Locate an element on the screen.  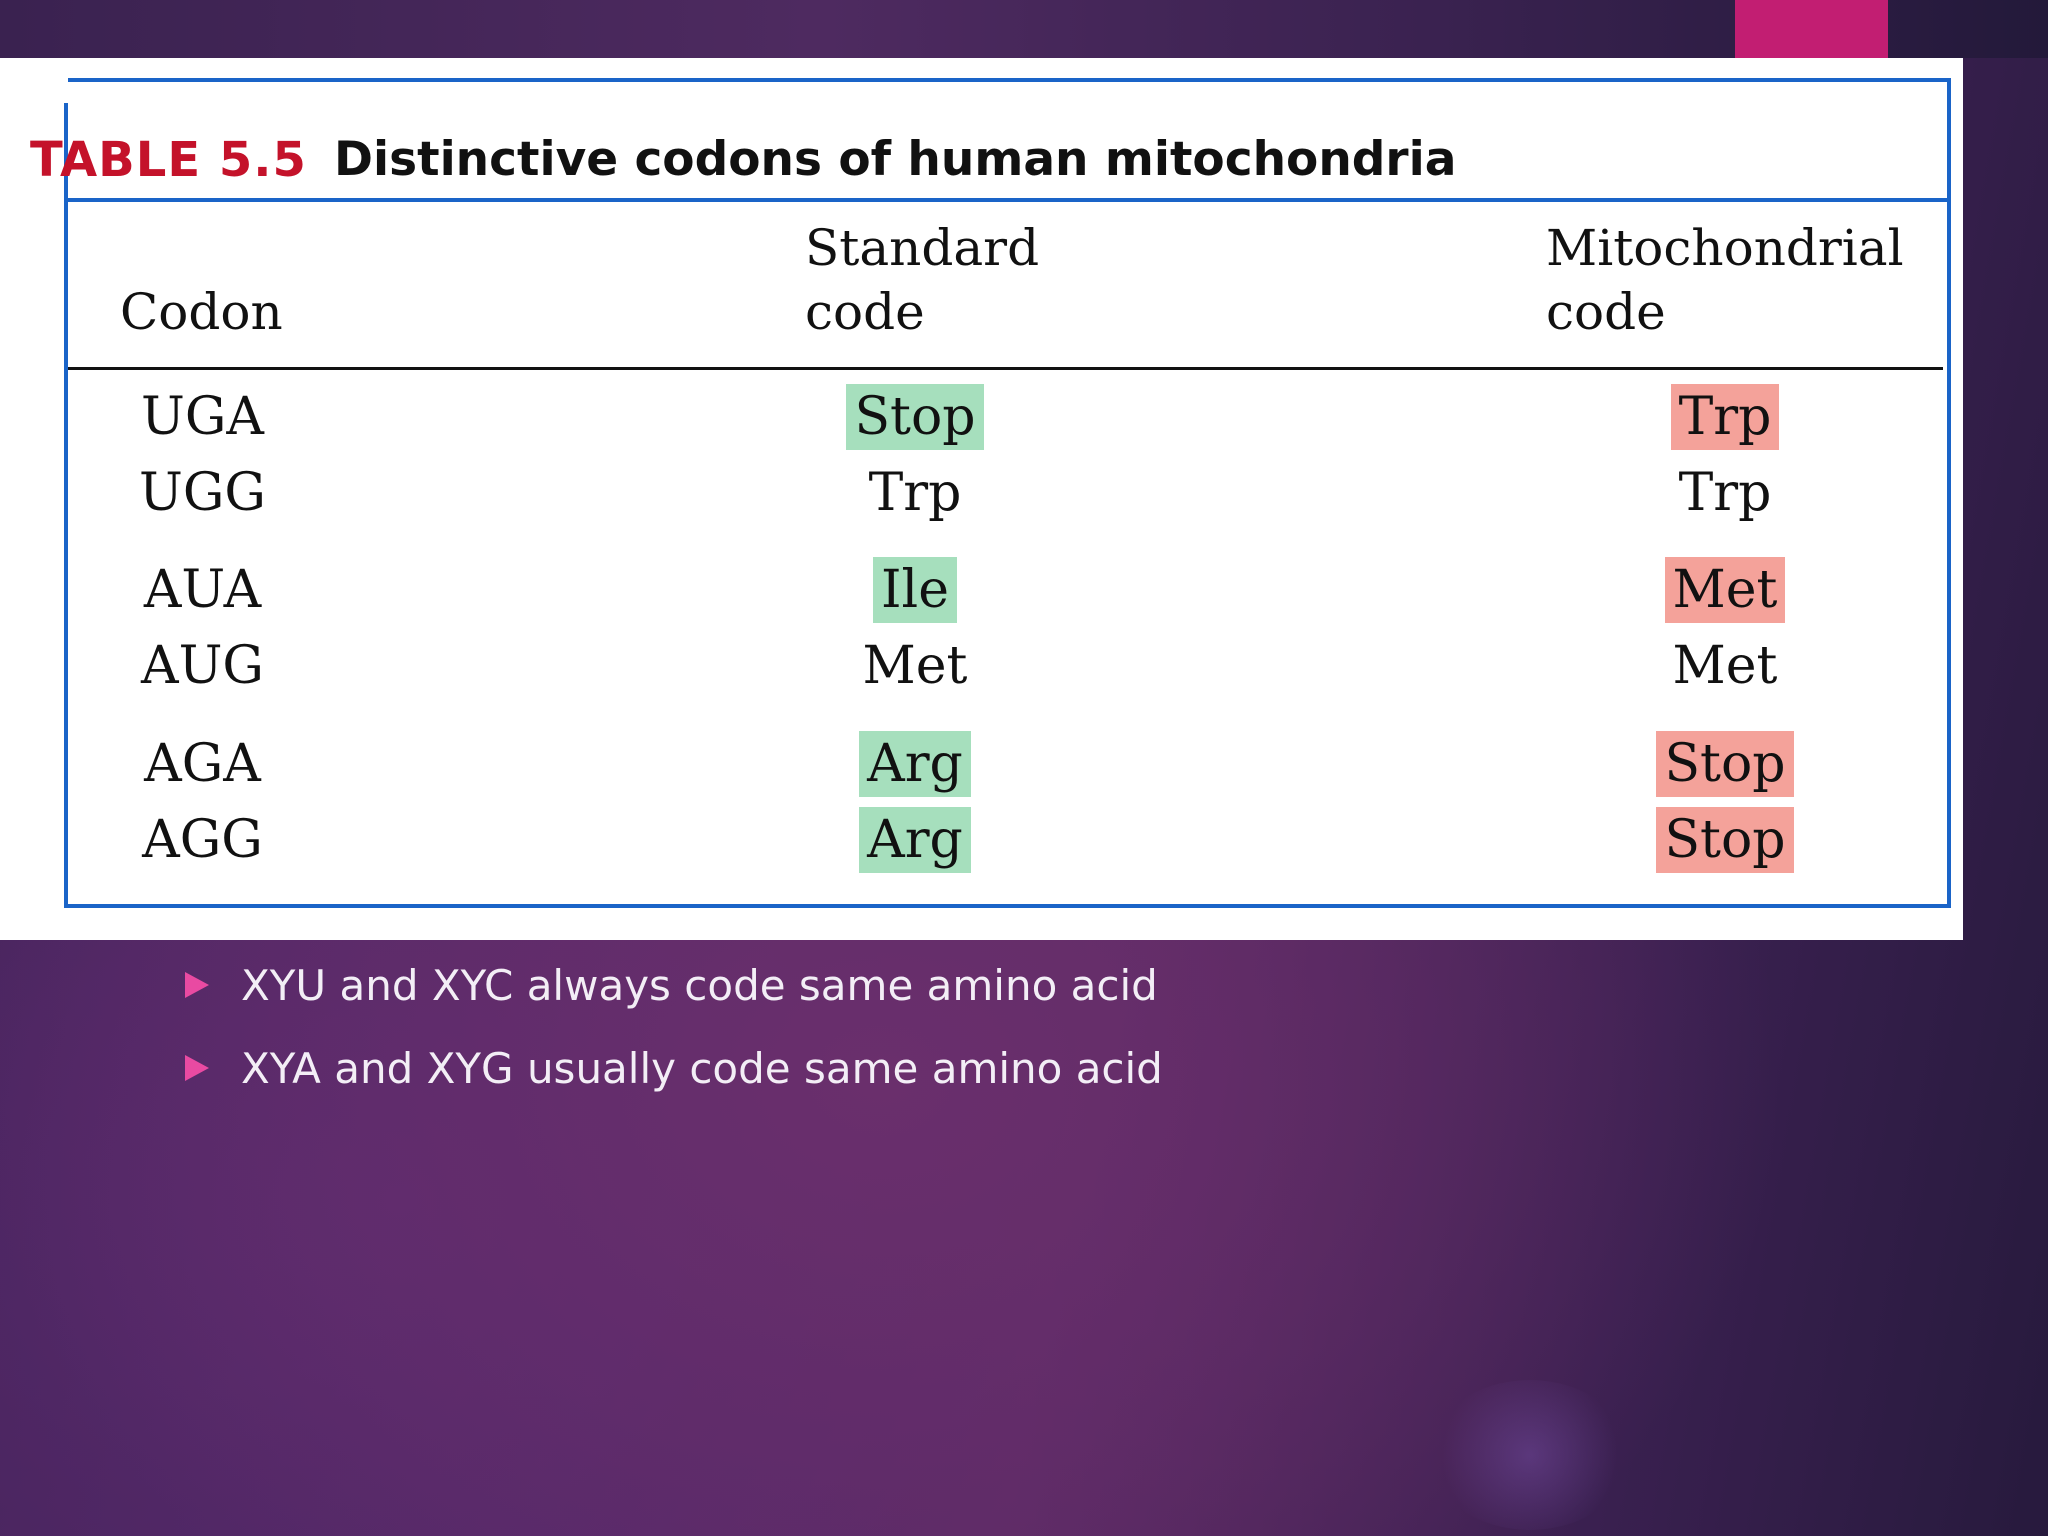
header-codon: Codon is located at coordinates (201, 312).